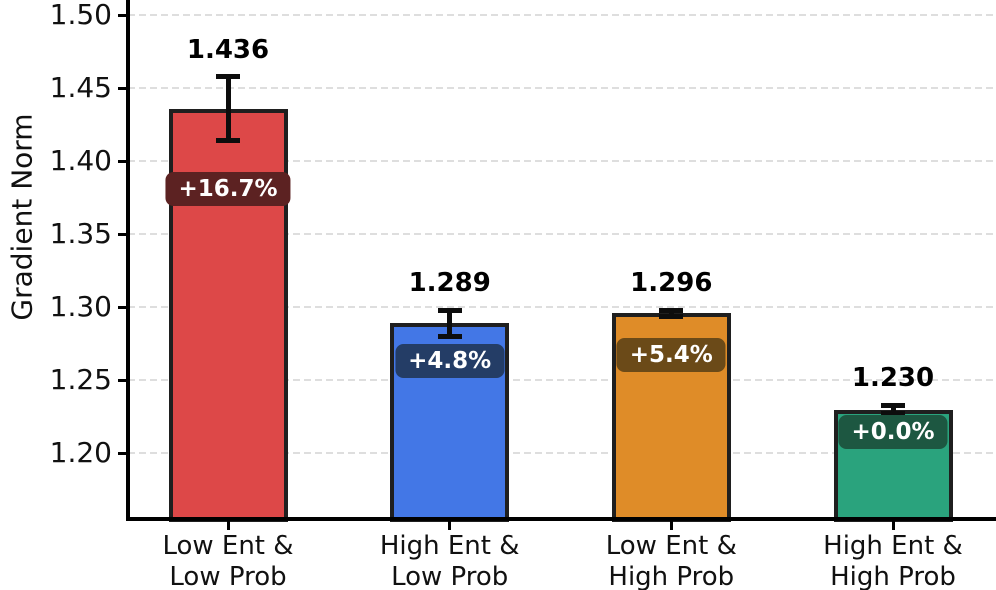  What do you see at coordinates (893, 378) in the screenshot?
I see `bar-value-label-high-ent-high-prob: 1.230` at bounding box center [893, 378].